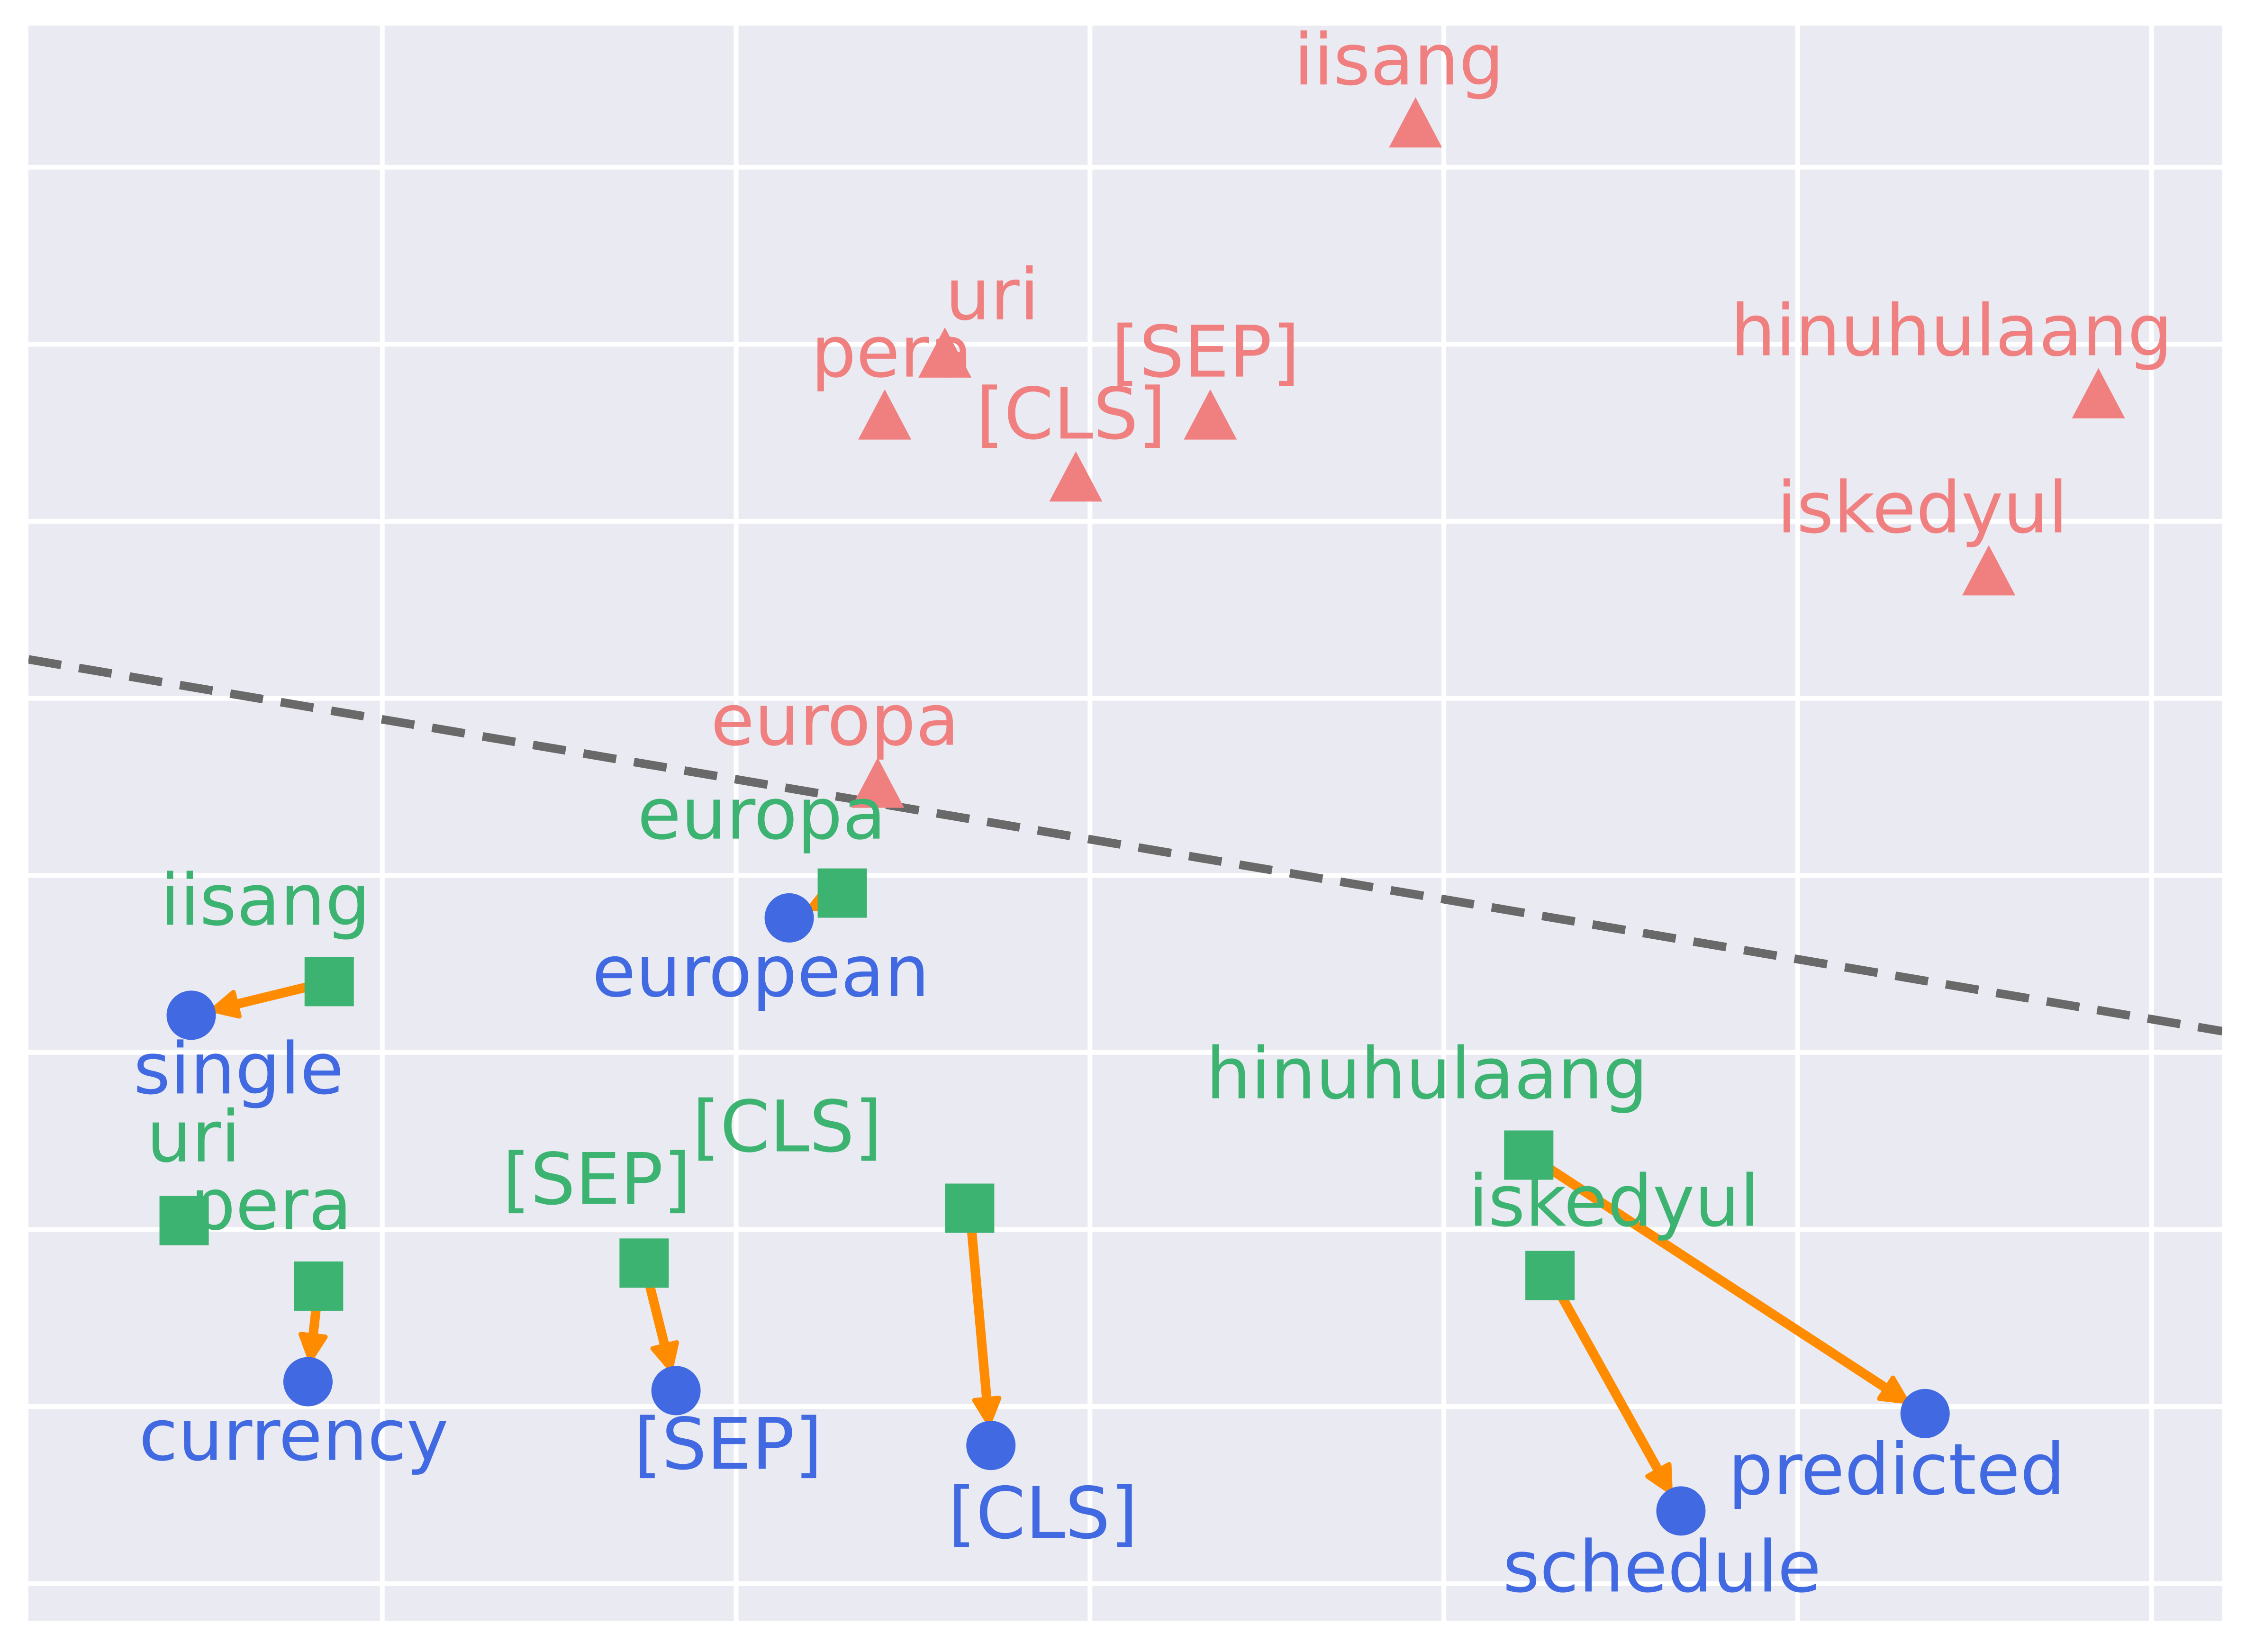  Describe the element at coordinates (1662, 1567) in the screenshot. I see `point-label: schedule` at that location.